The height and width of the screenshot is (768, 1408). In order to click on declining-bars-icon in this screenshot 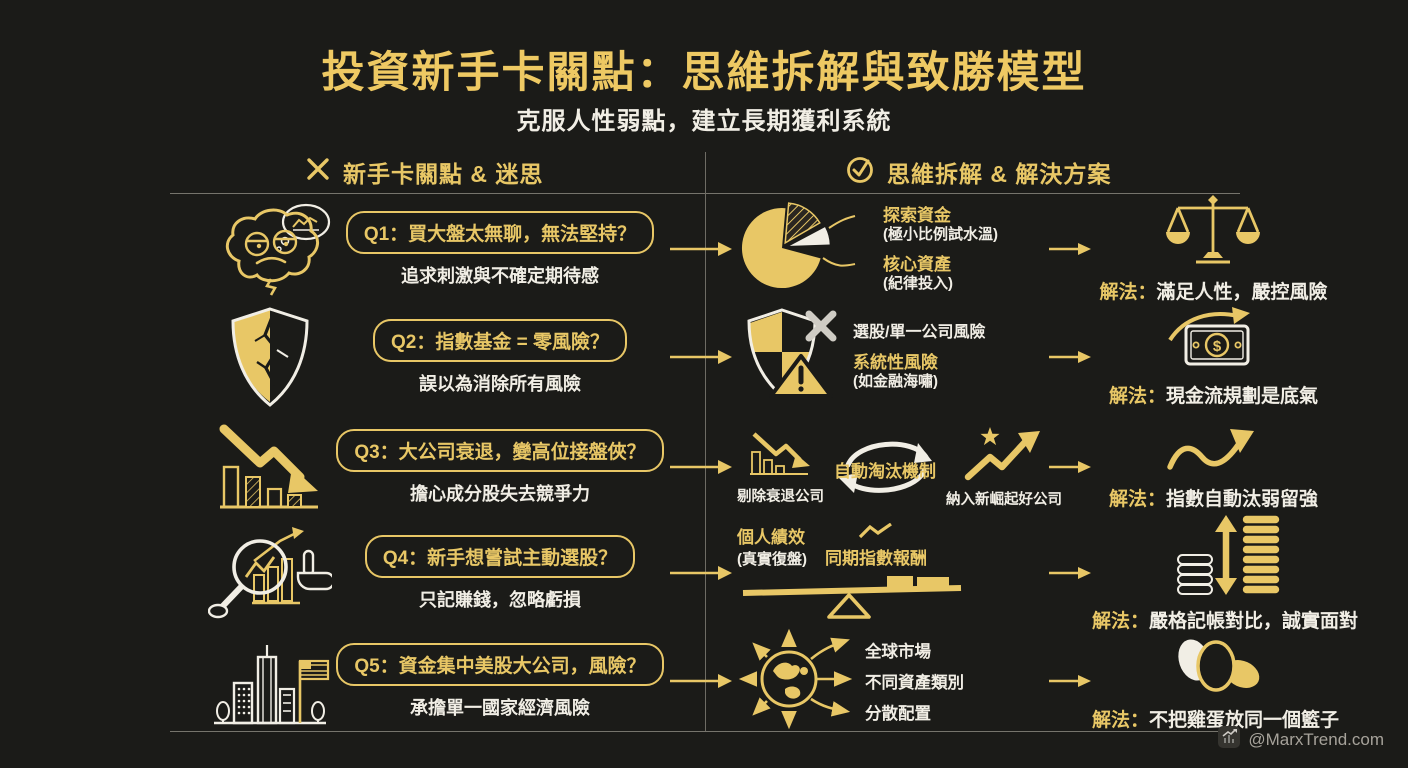, I will do `click(270, 467)`.